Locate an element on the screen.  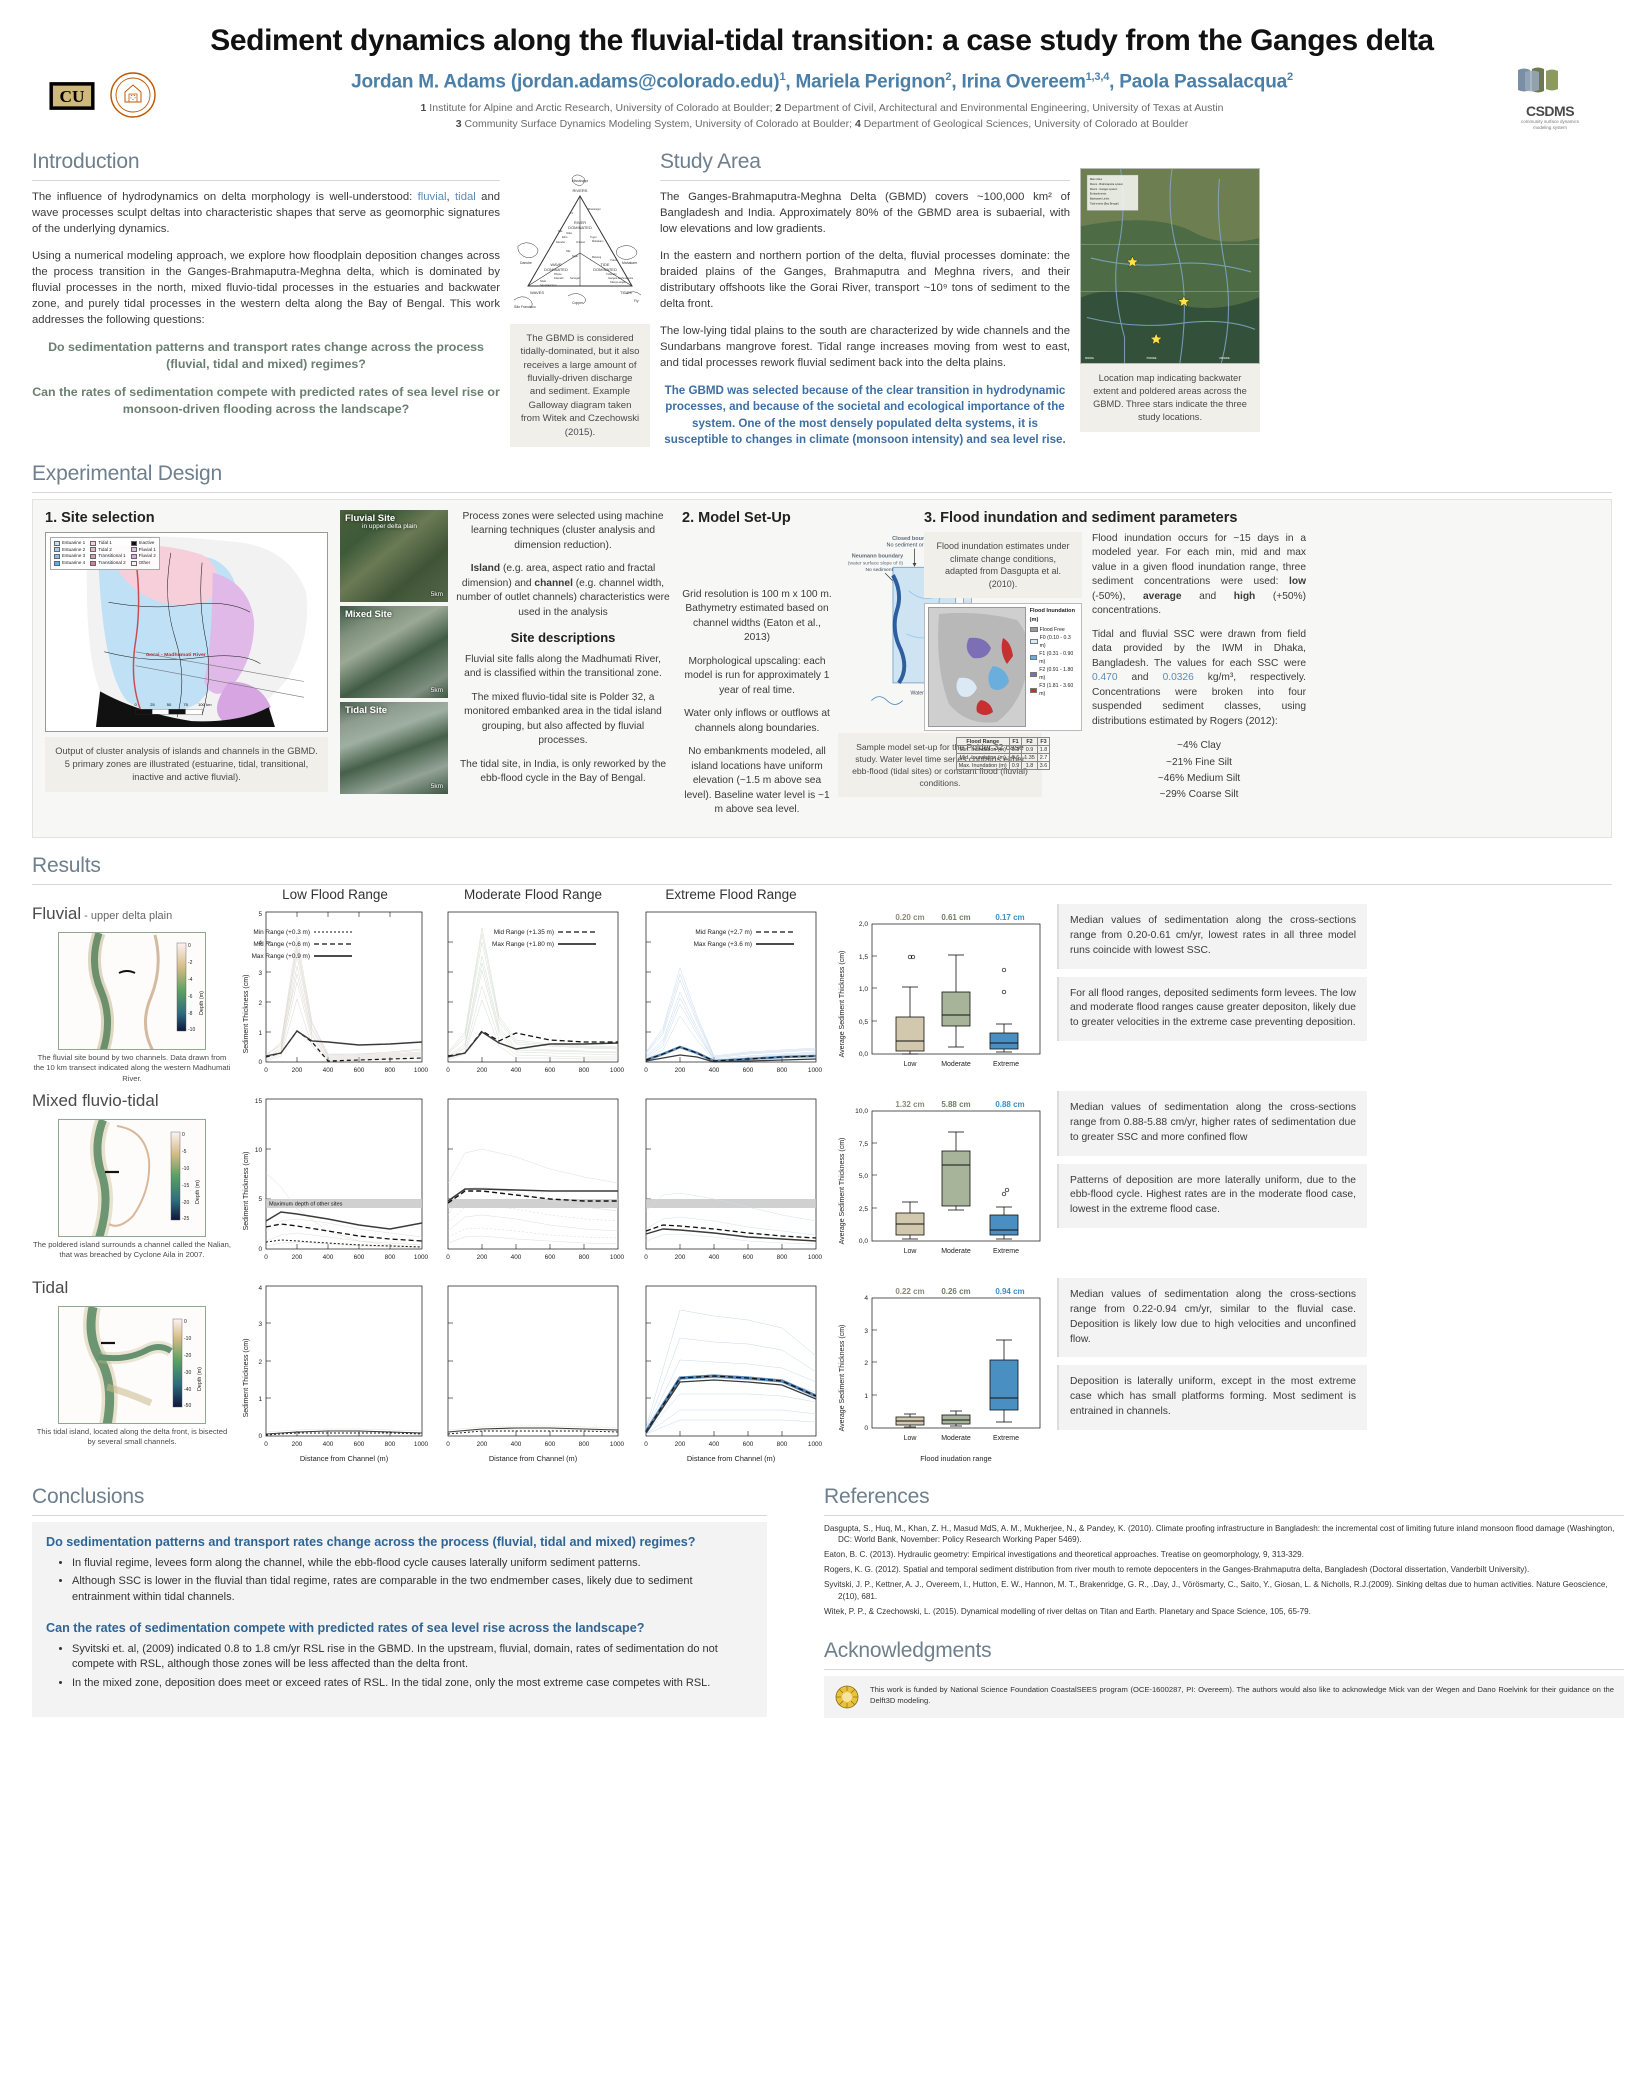
svg-text: 1,0 is located at coordinates (863, 989).